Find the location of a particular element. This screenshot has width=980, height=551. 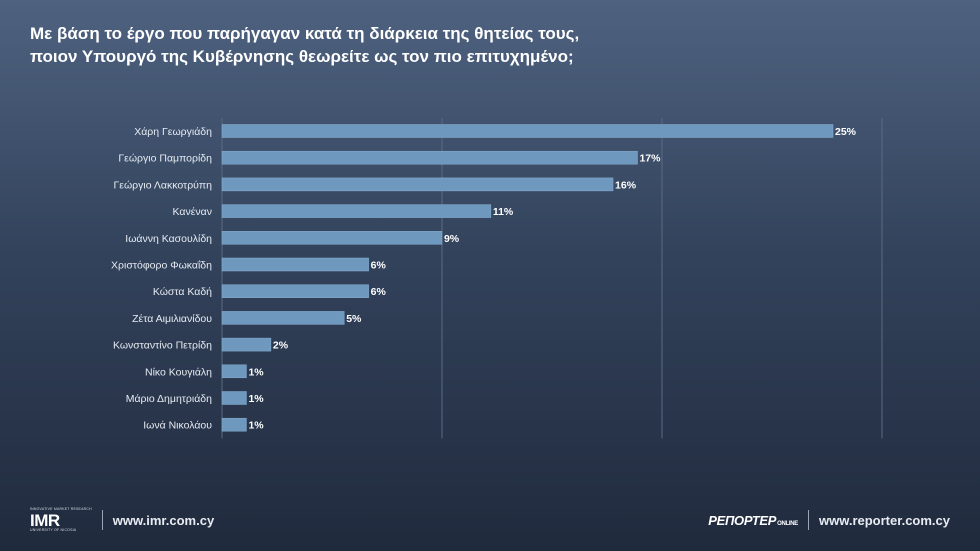

category-label: Χριστόφορο Φωκαΐδη is located at coordinates (161, 266).